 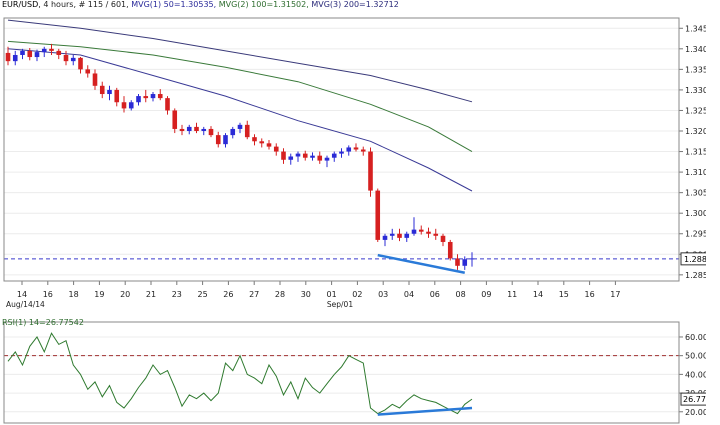 What do you see at coordinates (341, 264) in the screenshot?
I see `annotations` at bounding box center [341, 264].